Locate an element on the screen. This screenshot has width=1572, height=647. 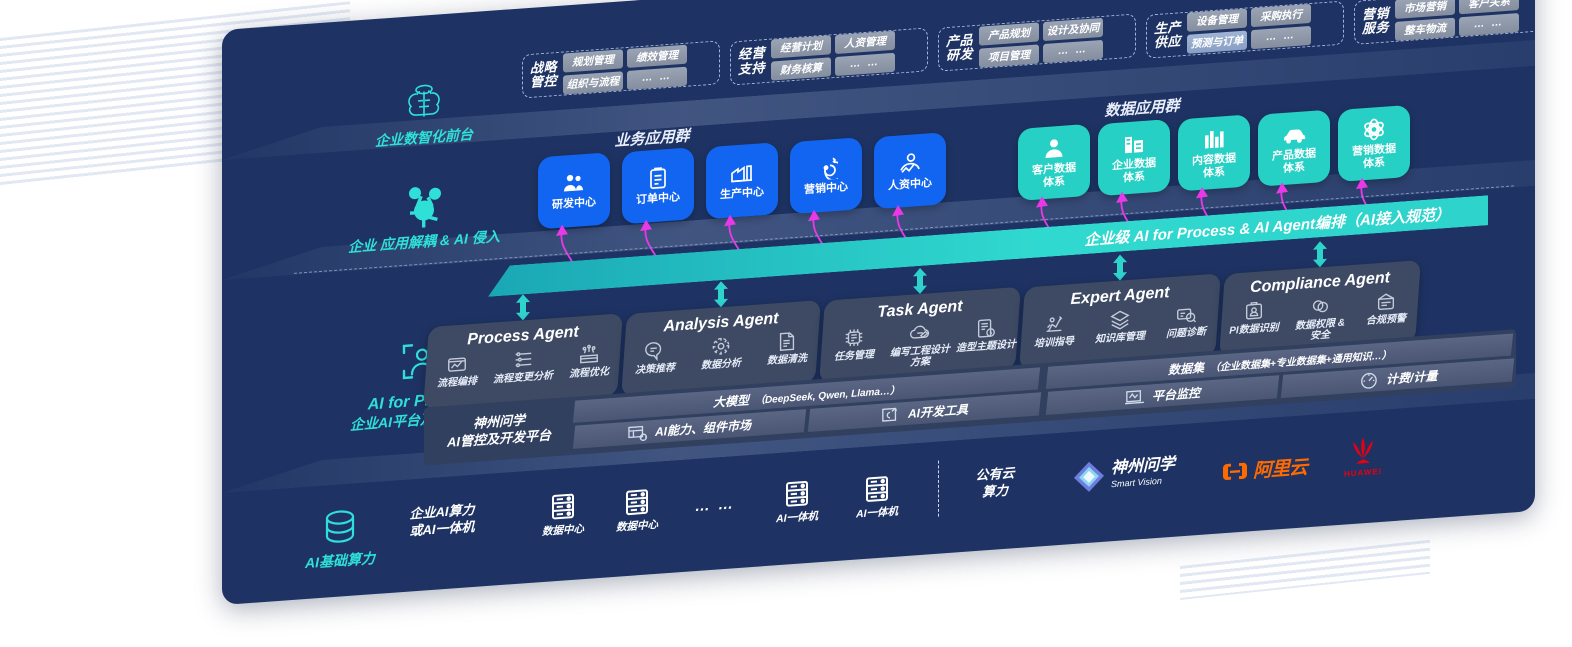
front-group-1-tag-2: 财务核算 is located at coordinates (801, 69).